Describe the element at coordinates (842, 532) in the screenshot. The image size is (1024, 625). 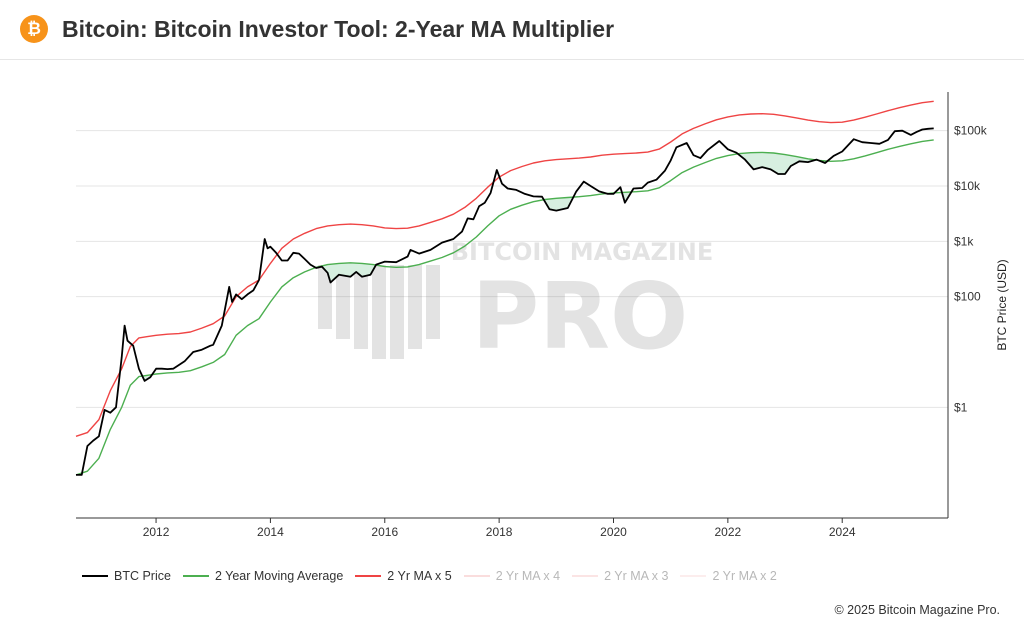
I see `x-tick-label: 2024` at that location.